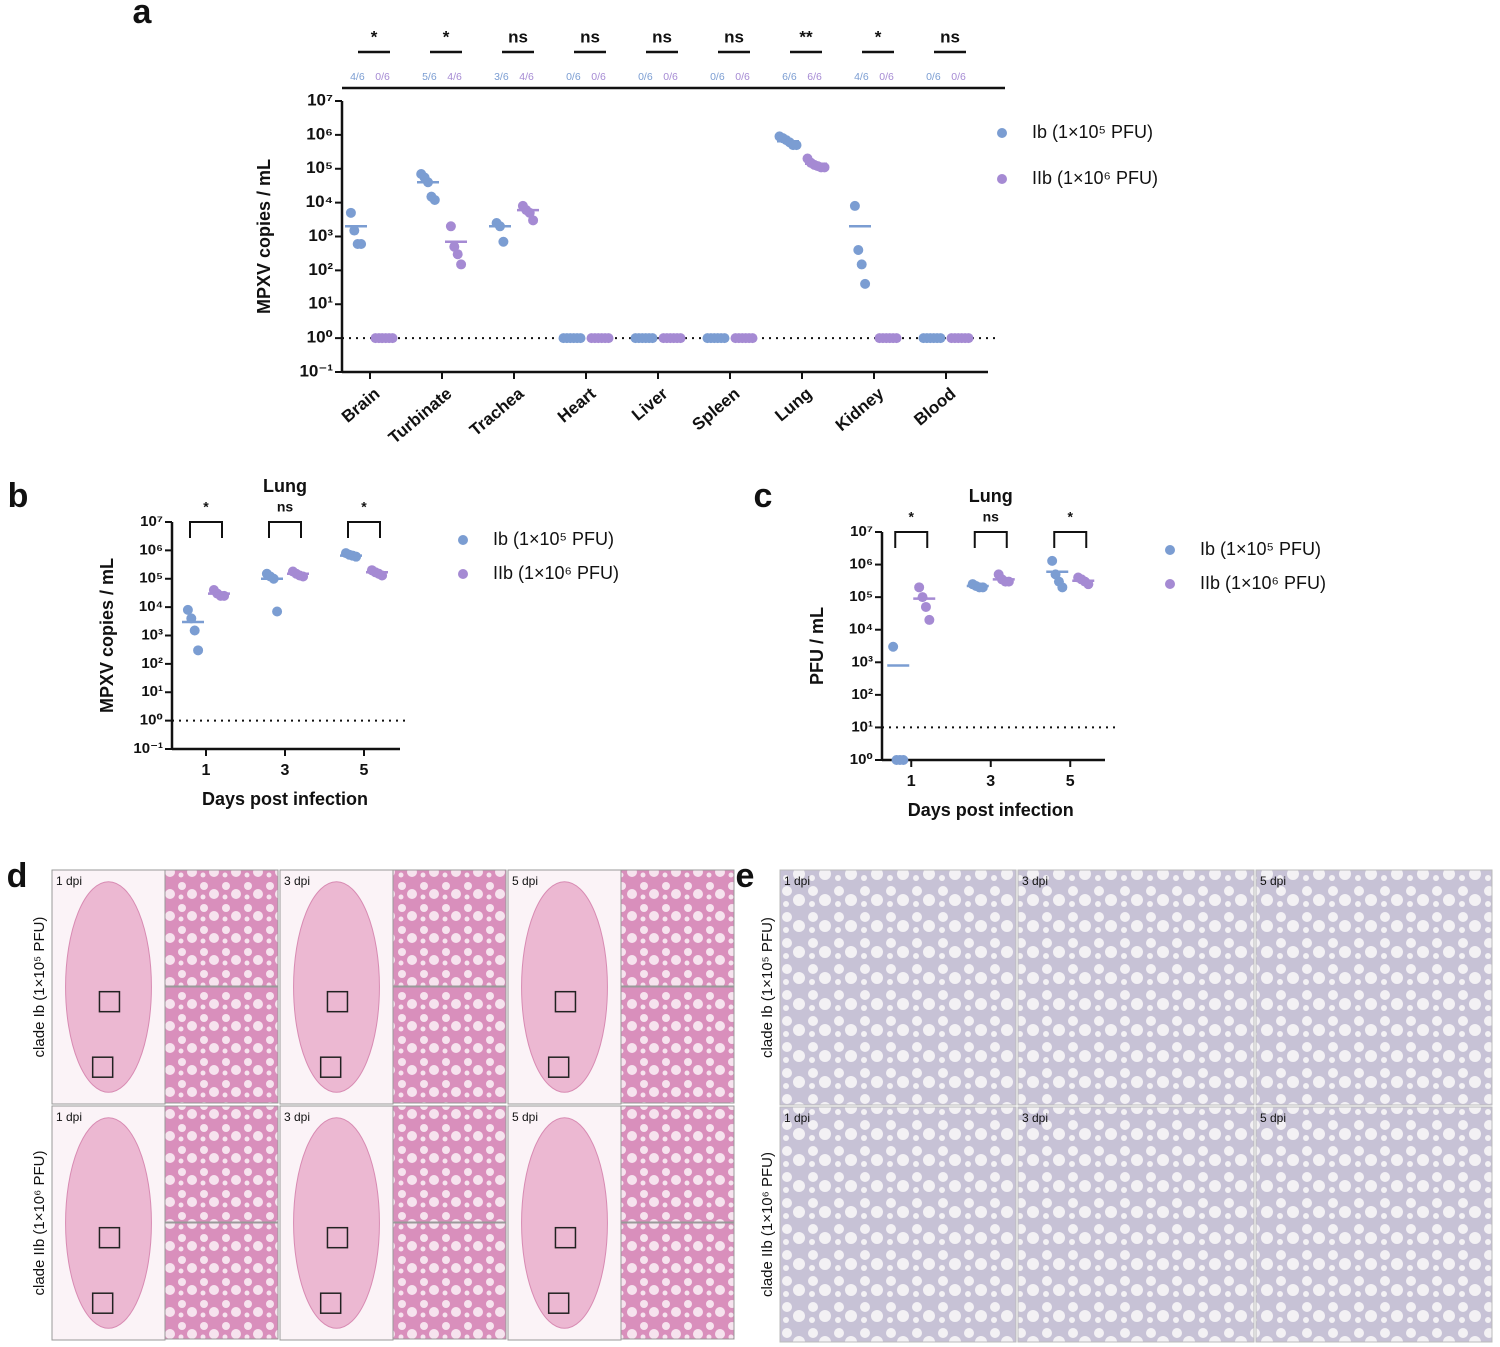  I want to click on column-label: 5 dpi, so click(1273, 1118).